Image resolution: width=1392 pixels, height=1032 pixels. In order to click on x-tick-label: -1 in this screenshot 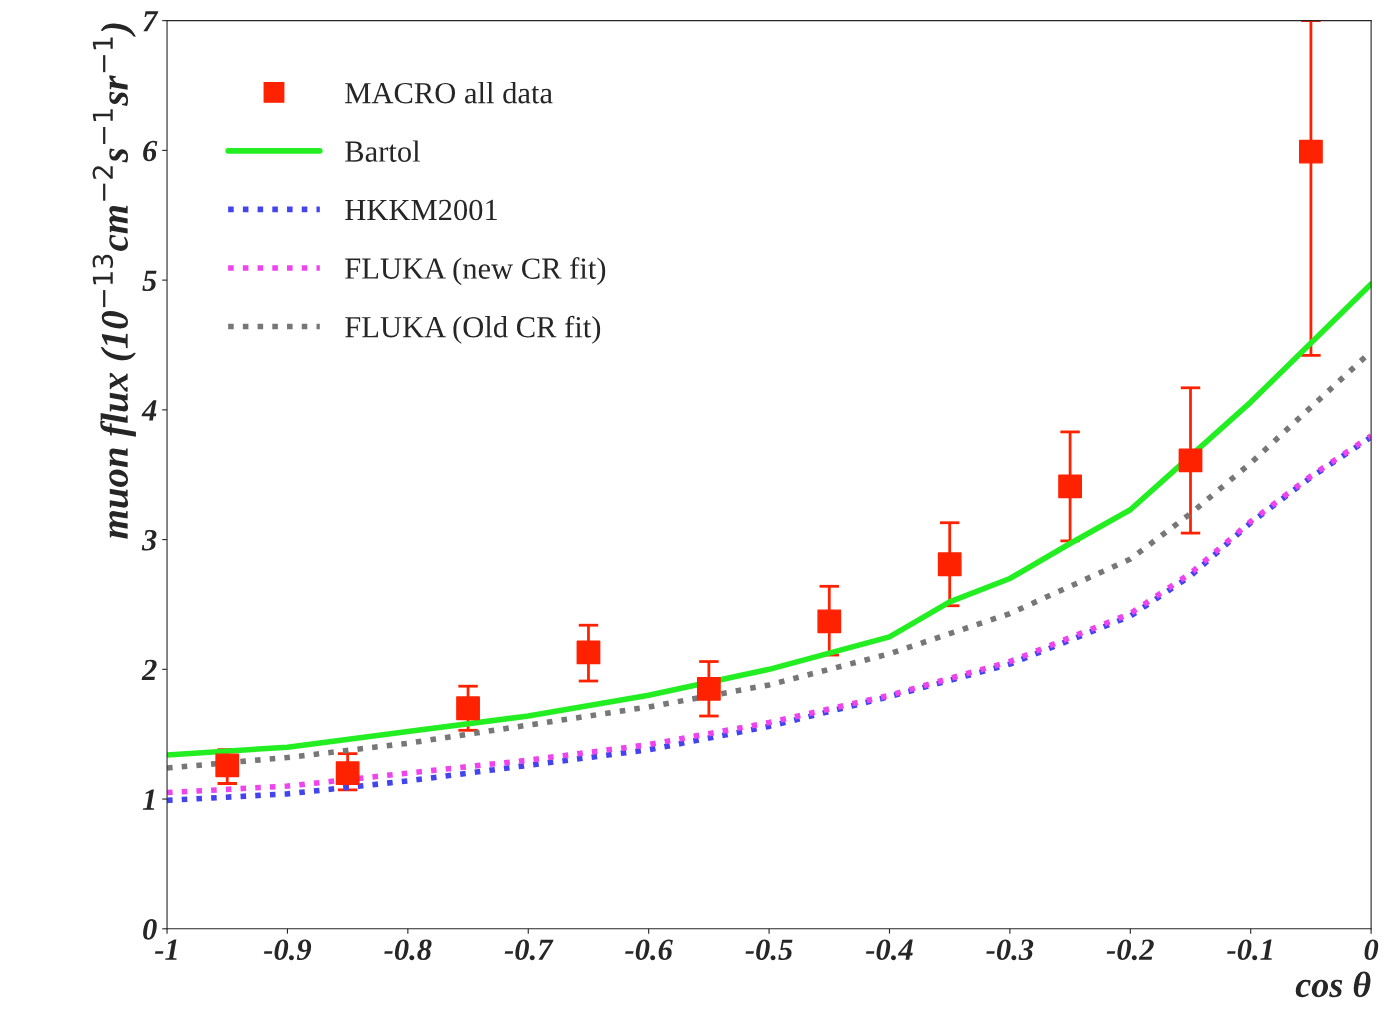, I will do `click(165, 949)`.